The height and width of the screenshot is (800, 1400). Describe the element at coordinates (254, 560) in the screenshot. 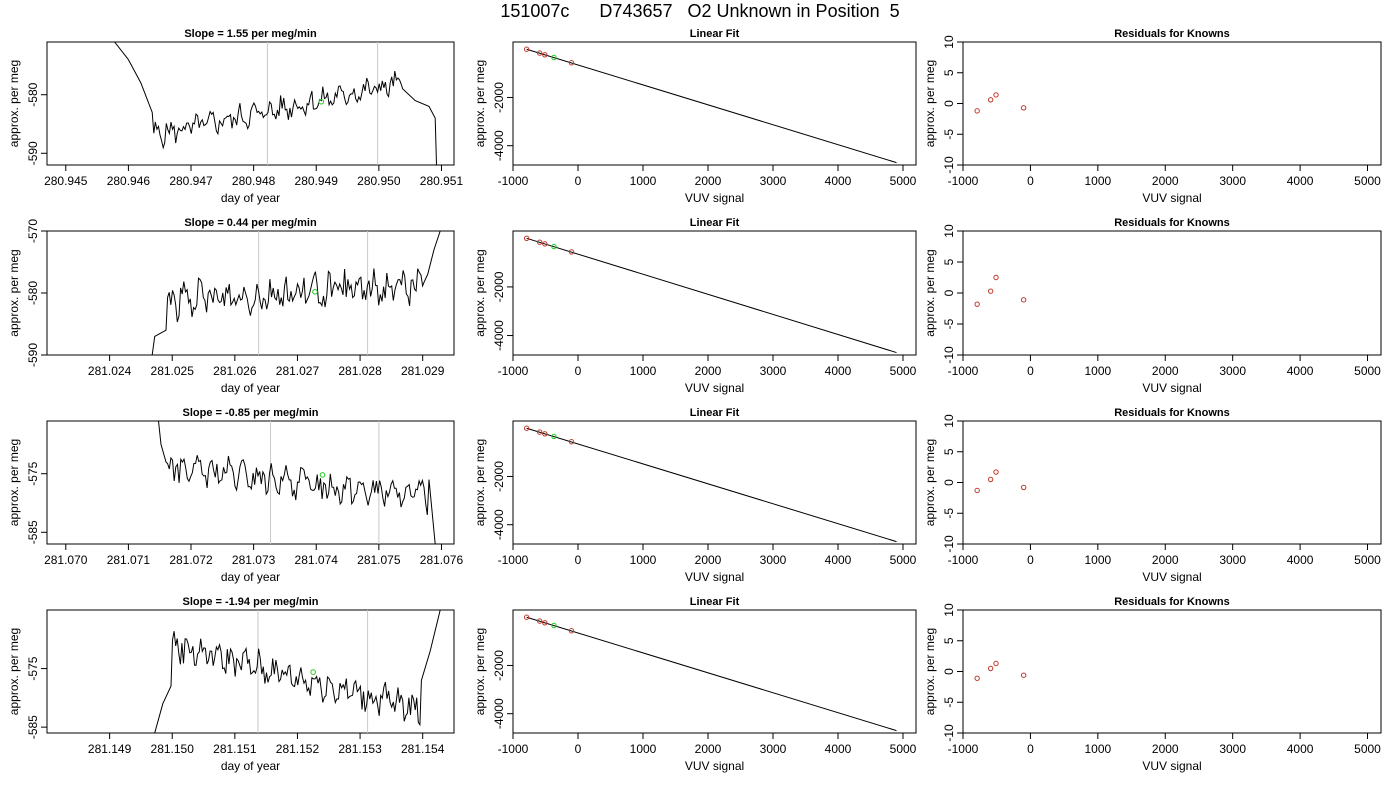

I see `x-tick-label: 281.073` at that location.